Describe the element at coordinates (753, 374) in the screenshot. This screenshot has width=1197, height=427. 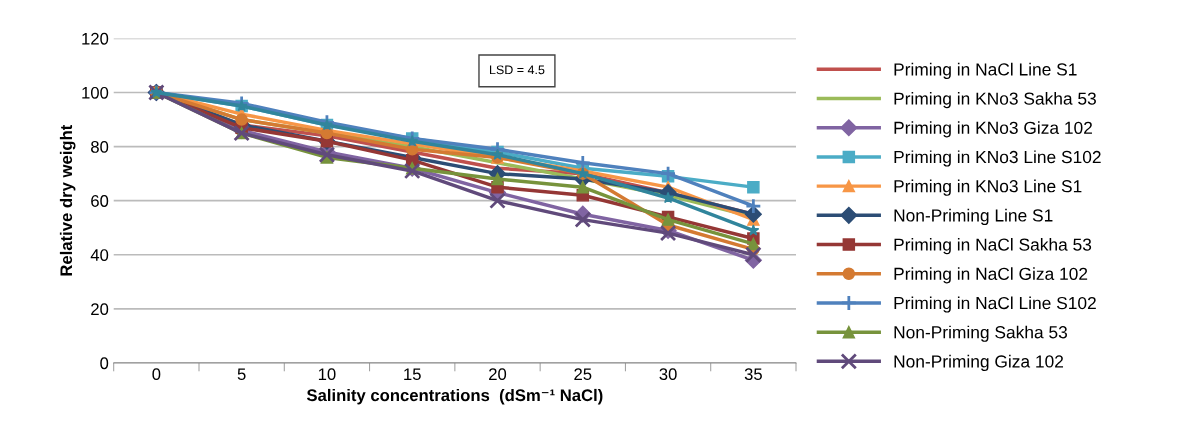
I see `x-tick-label: 35` at that location.